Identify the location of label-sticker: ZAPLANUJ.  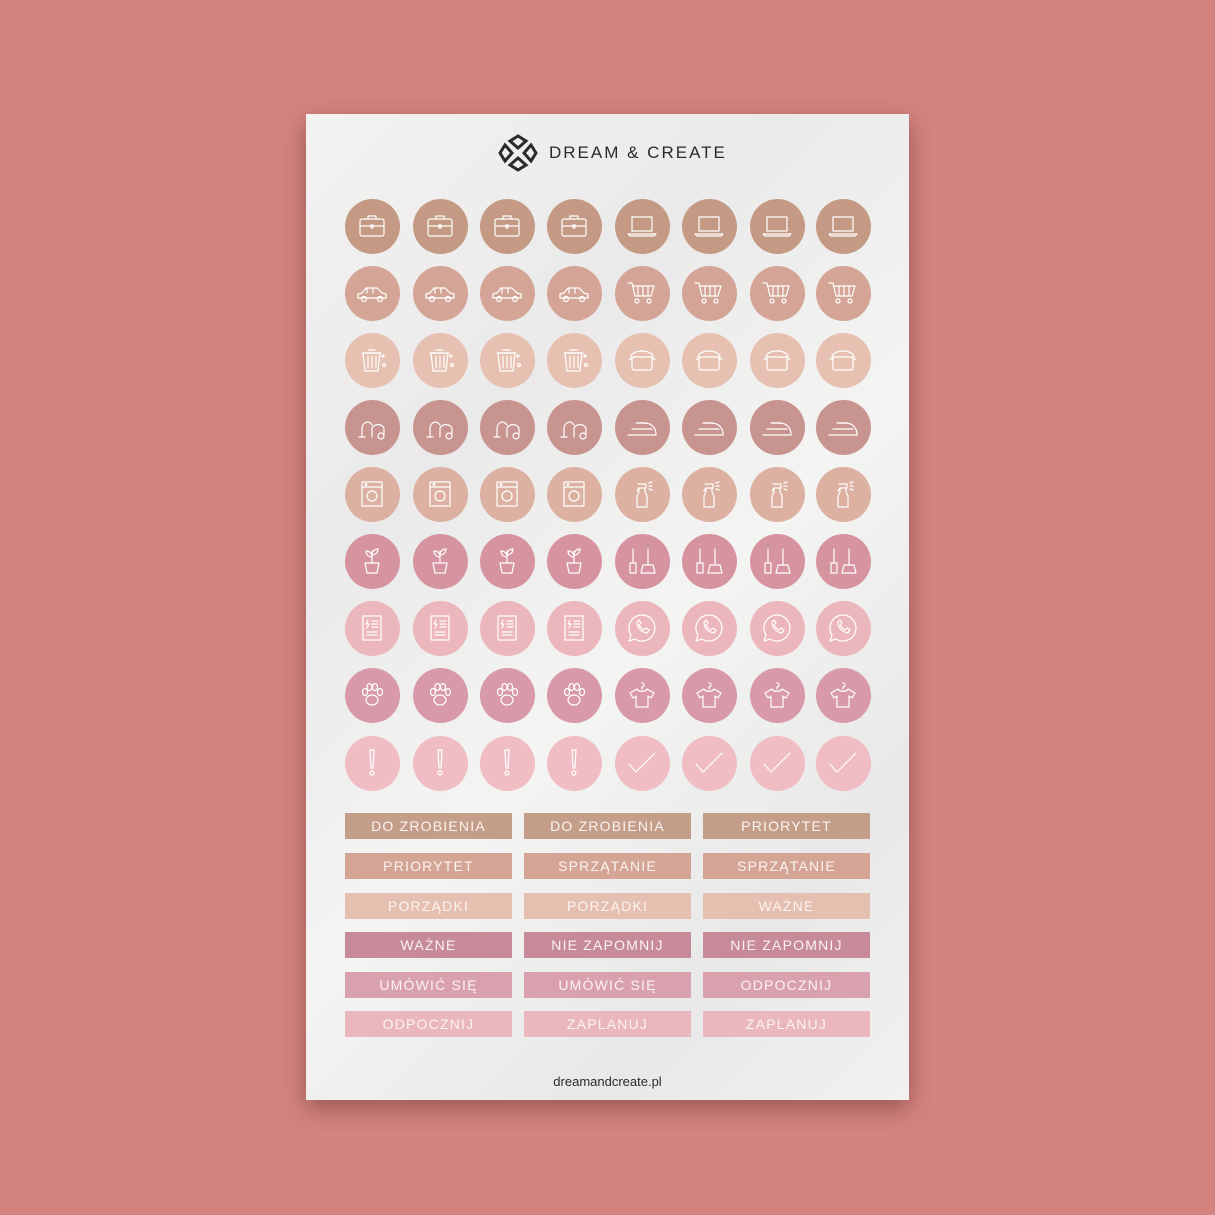
(786, 1024).